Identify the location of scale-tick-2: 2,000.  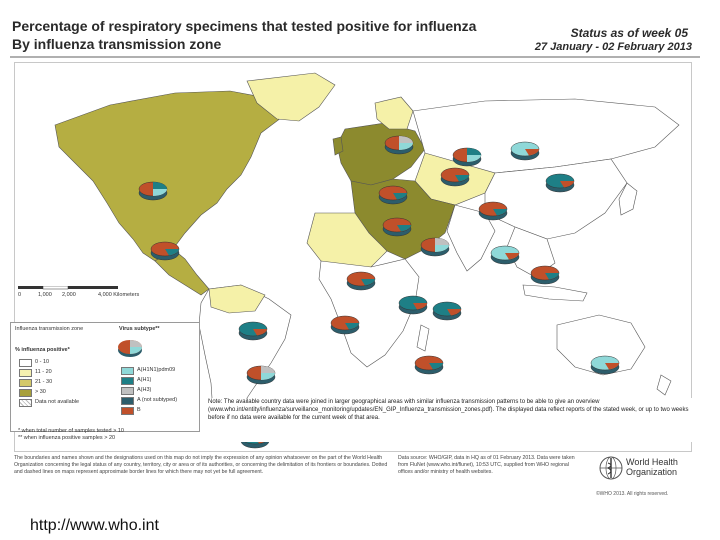
(69, 295).